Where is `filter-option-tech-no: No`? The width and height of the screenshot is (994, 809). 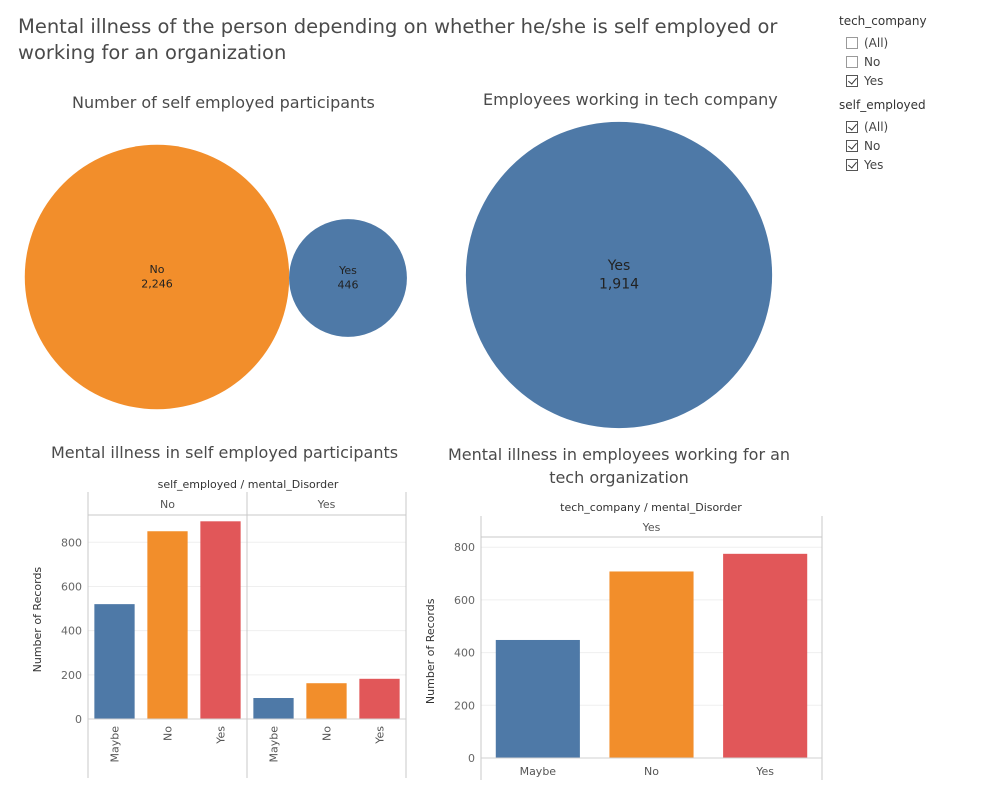
filter-option-tech-no: No is located at coordinates (917, 61).